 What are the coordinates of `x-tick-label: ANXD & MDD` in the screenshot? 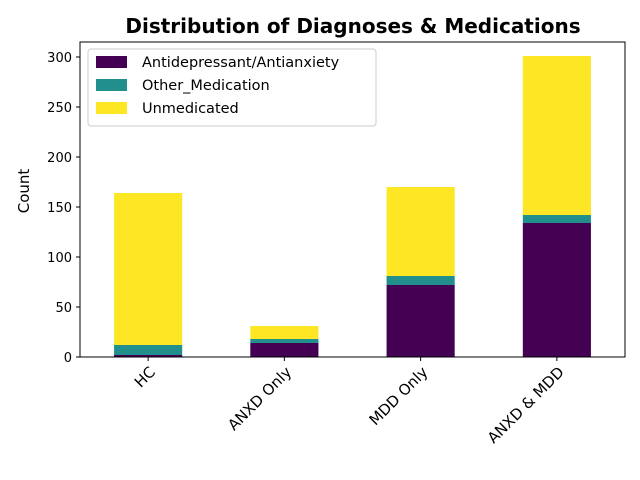 It's located at (526, 405).